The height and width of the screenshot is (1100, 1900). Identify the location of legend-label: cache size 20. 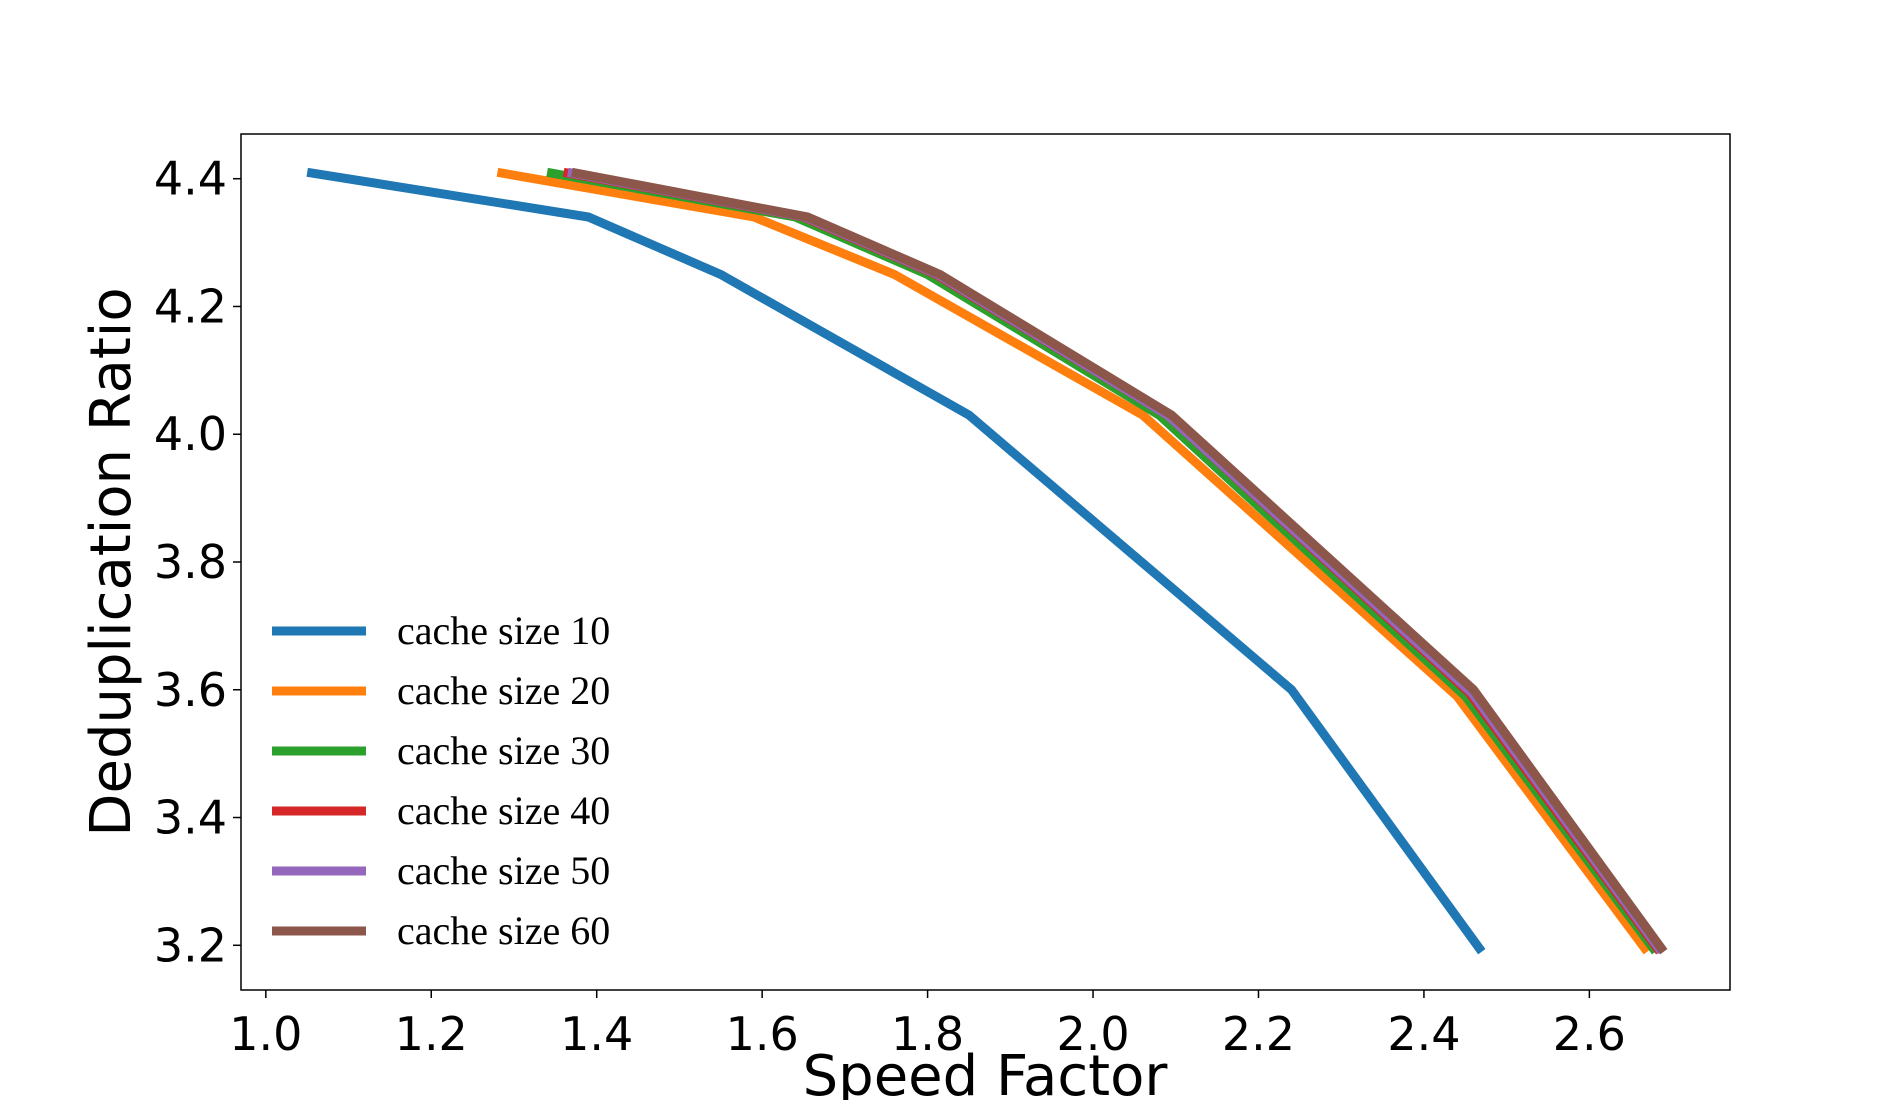
(503, 690).